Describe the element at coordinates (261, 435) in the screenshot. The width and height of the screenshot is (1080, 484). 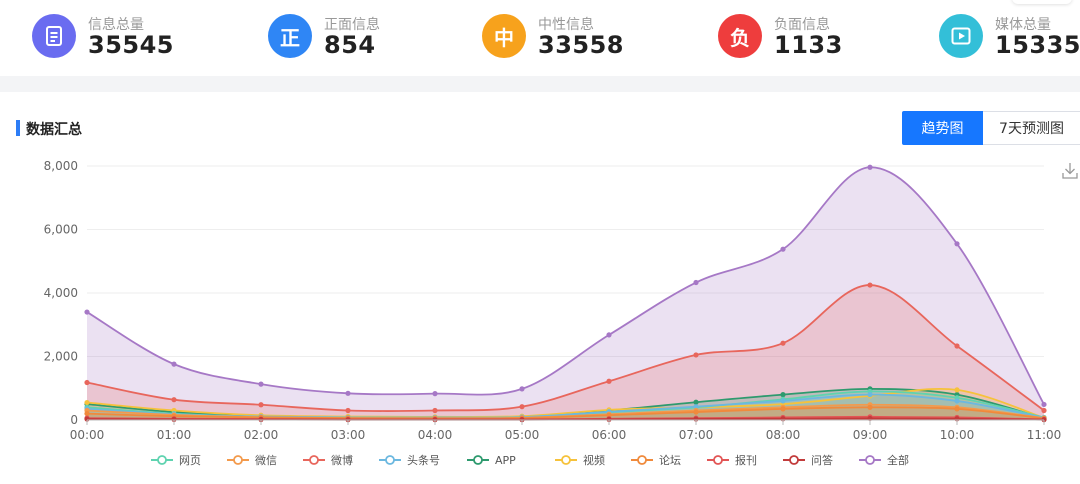
I see `x-tick-label: 02:00` at that location.